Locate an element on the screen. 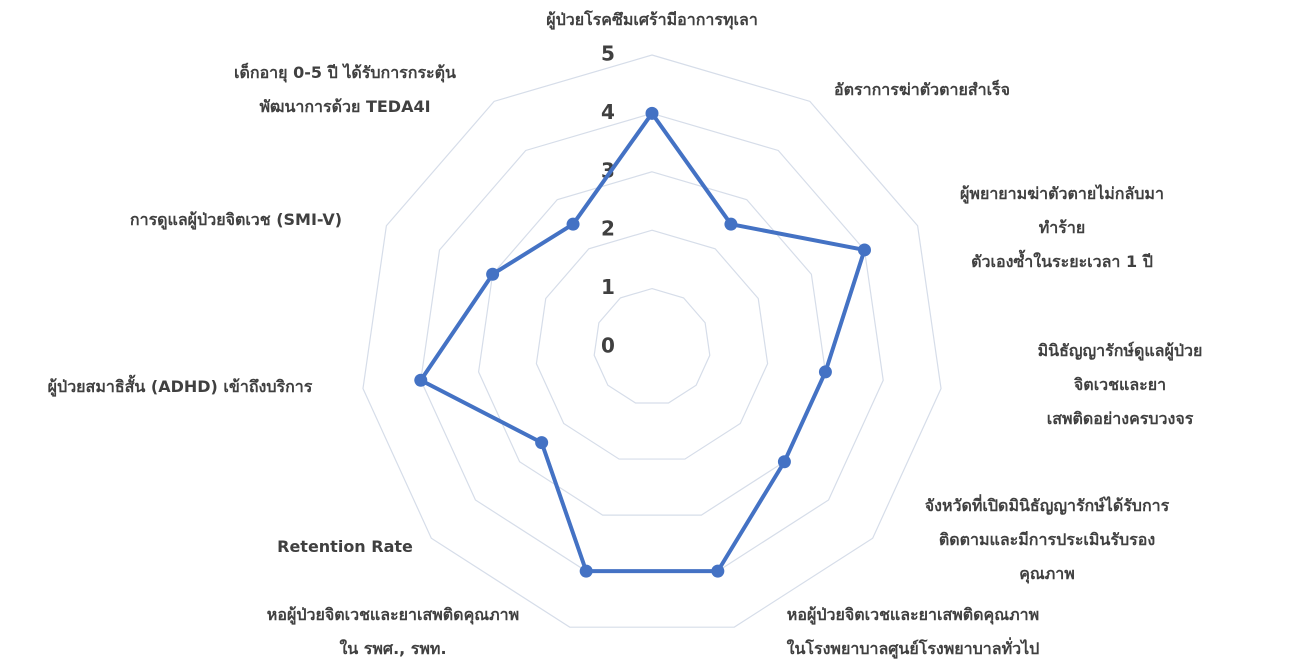 The width and height of the screenshot is (1293, 664). r-tick-label: 2 is located at coordinates (608, 229).